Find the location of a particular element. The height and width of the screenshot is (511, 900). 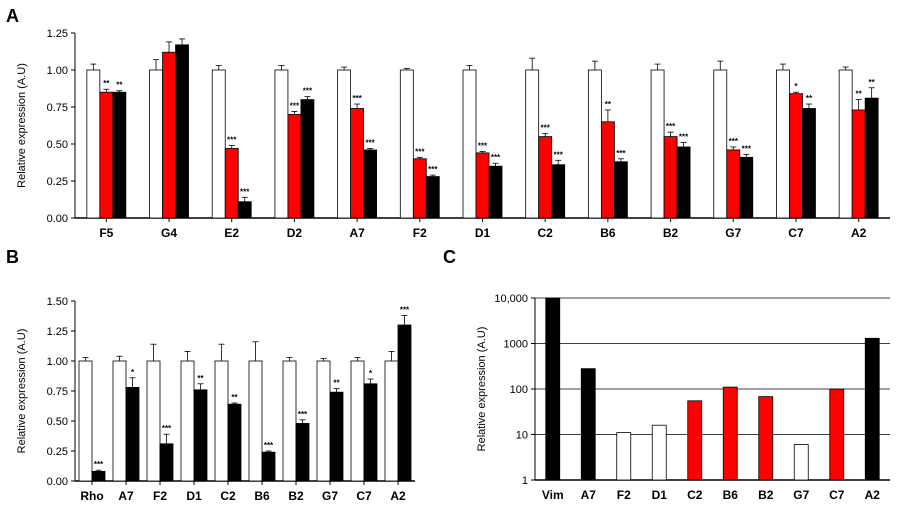

x-tick-label: D2 is located at coordinates (295, 233).